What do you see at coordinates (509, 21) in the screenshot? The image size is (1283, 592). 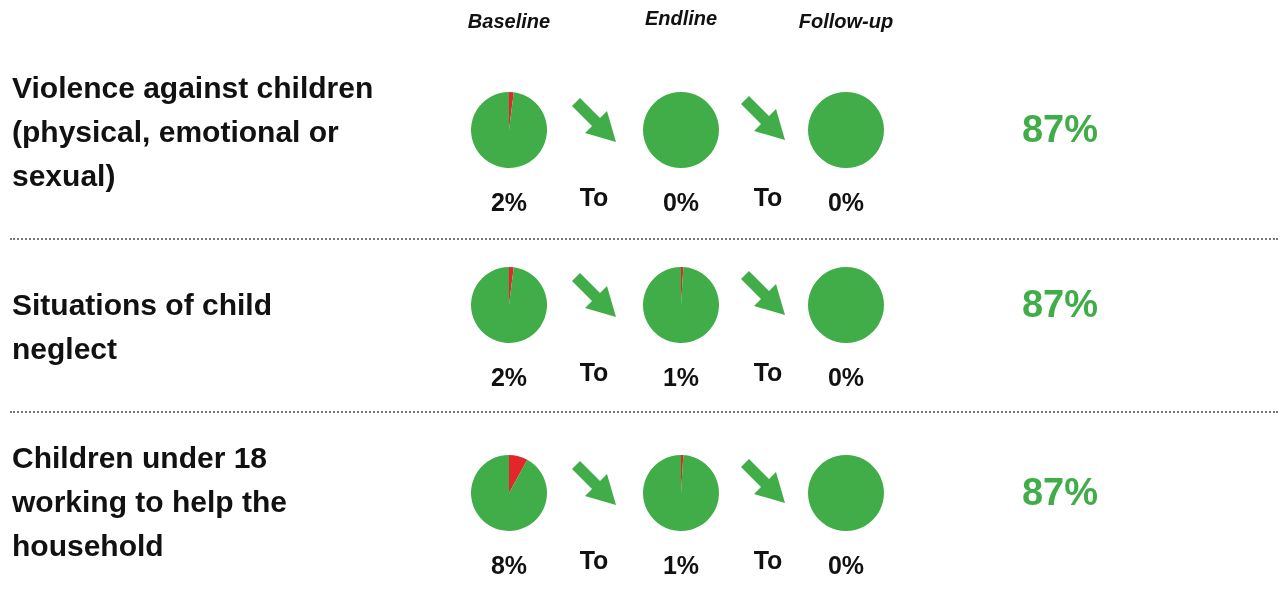 I see `text: Baseline` at bounding box center [509, 21].